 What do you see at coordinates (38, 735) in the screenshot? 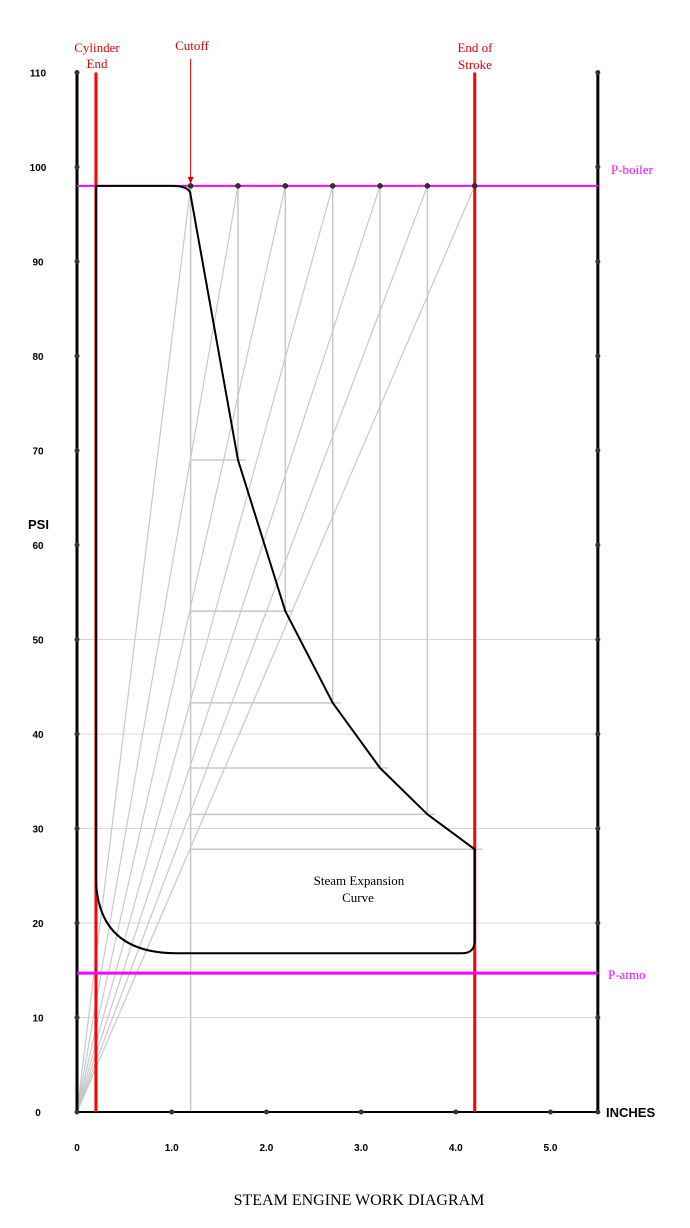
I see `y-tick-label: 40` at bounding box center [38, 735].